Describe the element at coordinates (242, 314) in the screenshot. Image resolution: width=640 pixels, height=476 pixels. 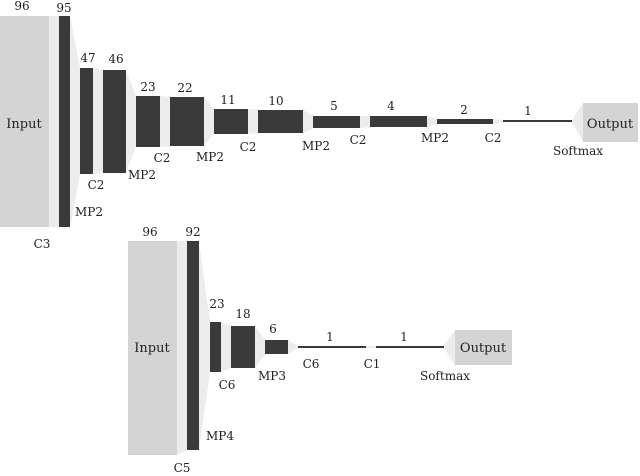
I see `size-label: 18` at that location.